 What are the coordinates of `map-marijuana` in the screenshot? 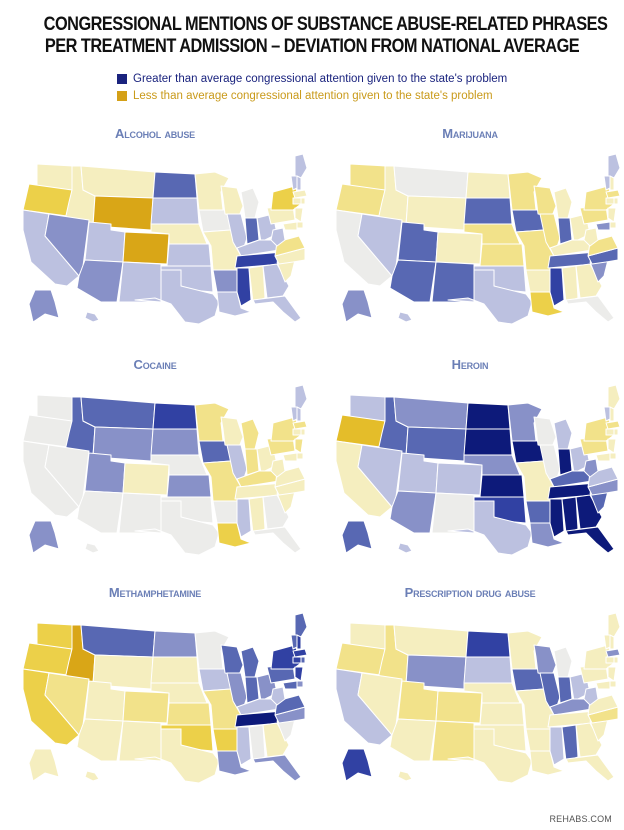 It's located at (478, 239).